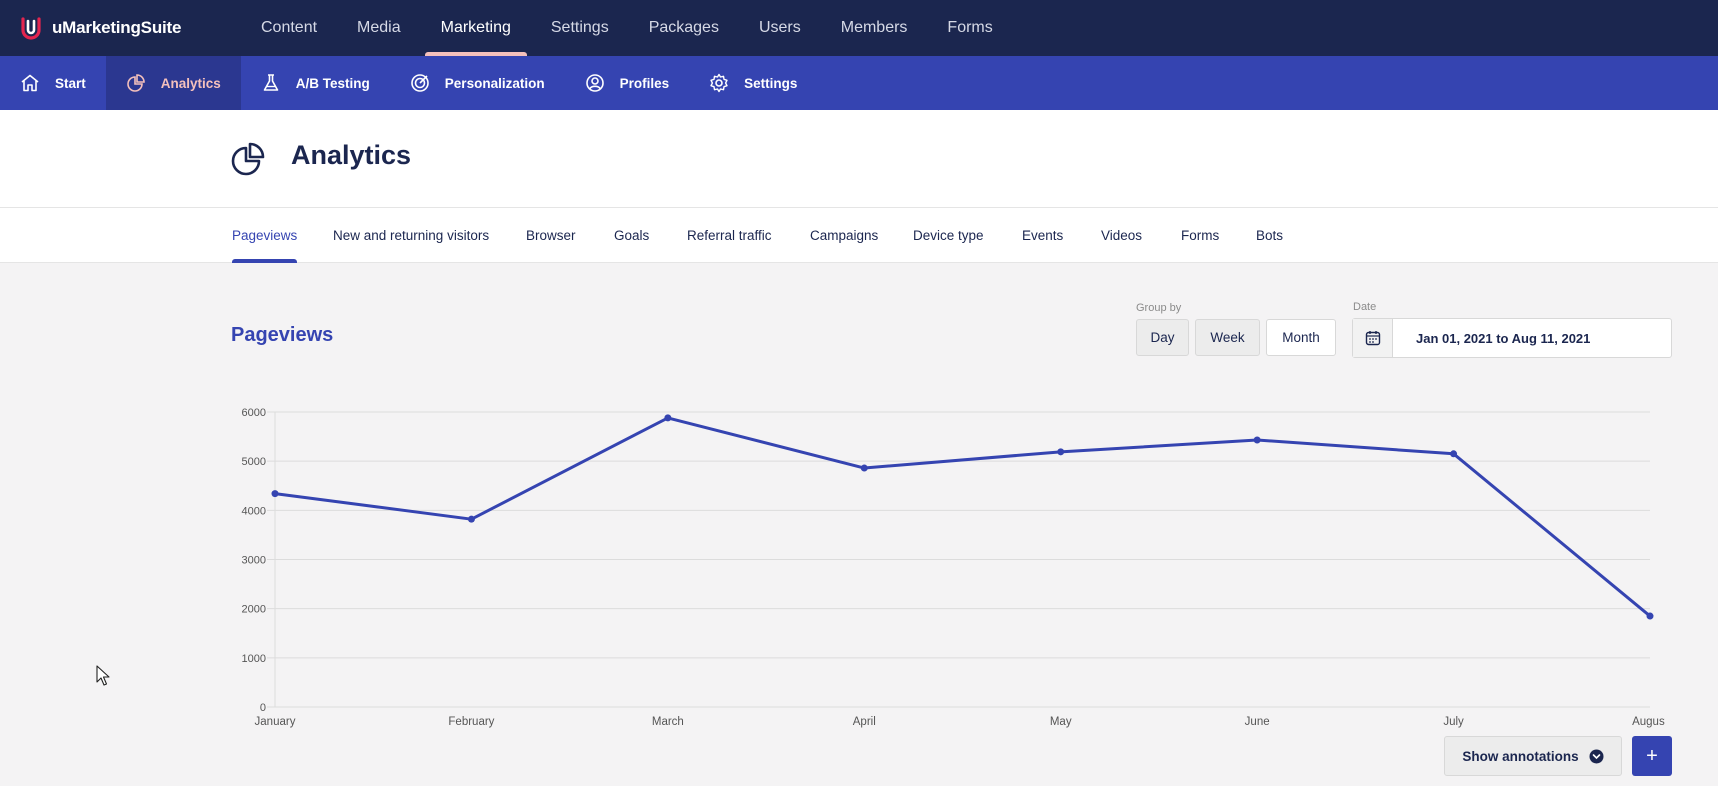  I want to click on top-nav-label: Packages, so click(683, 27).